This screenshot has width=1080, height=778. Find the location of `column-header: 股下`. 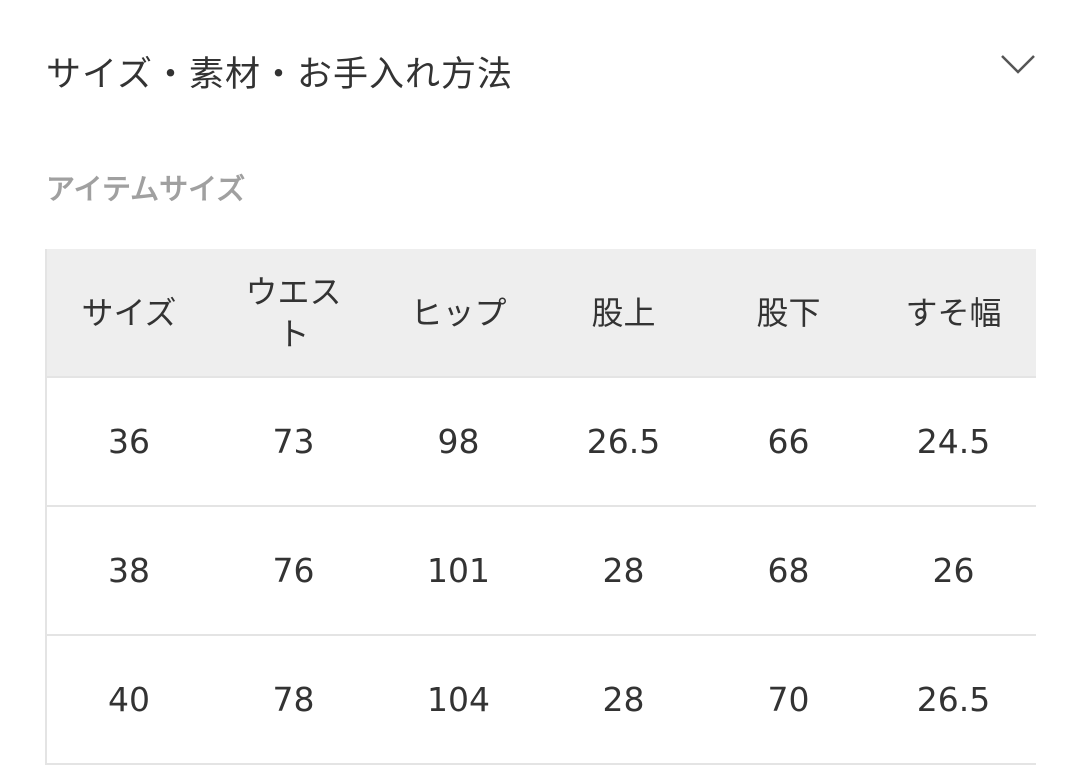

column-header: 股下 is located at coordinates (788, 313).